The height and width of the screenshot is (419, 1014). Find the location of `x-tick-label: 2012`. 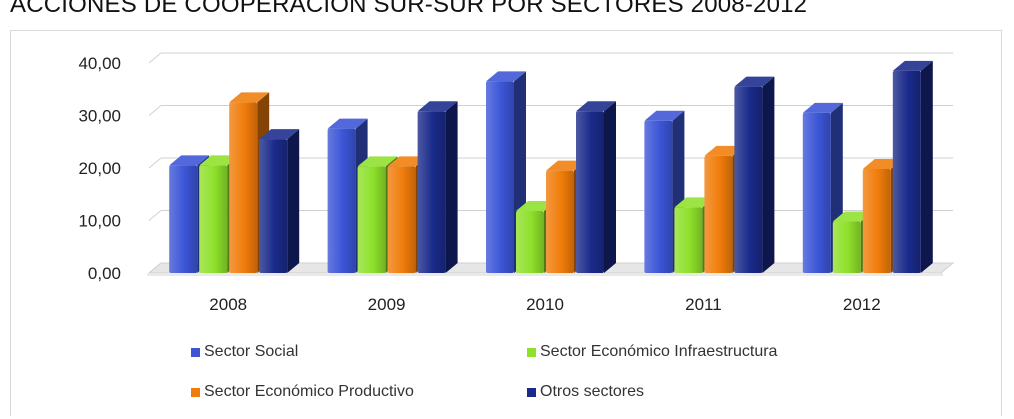

x-tick-label: 2012 is located at coordinates (862, 304).